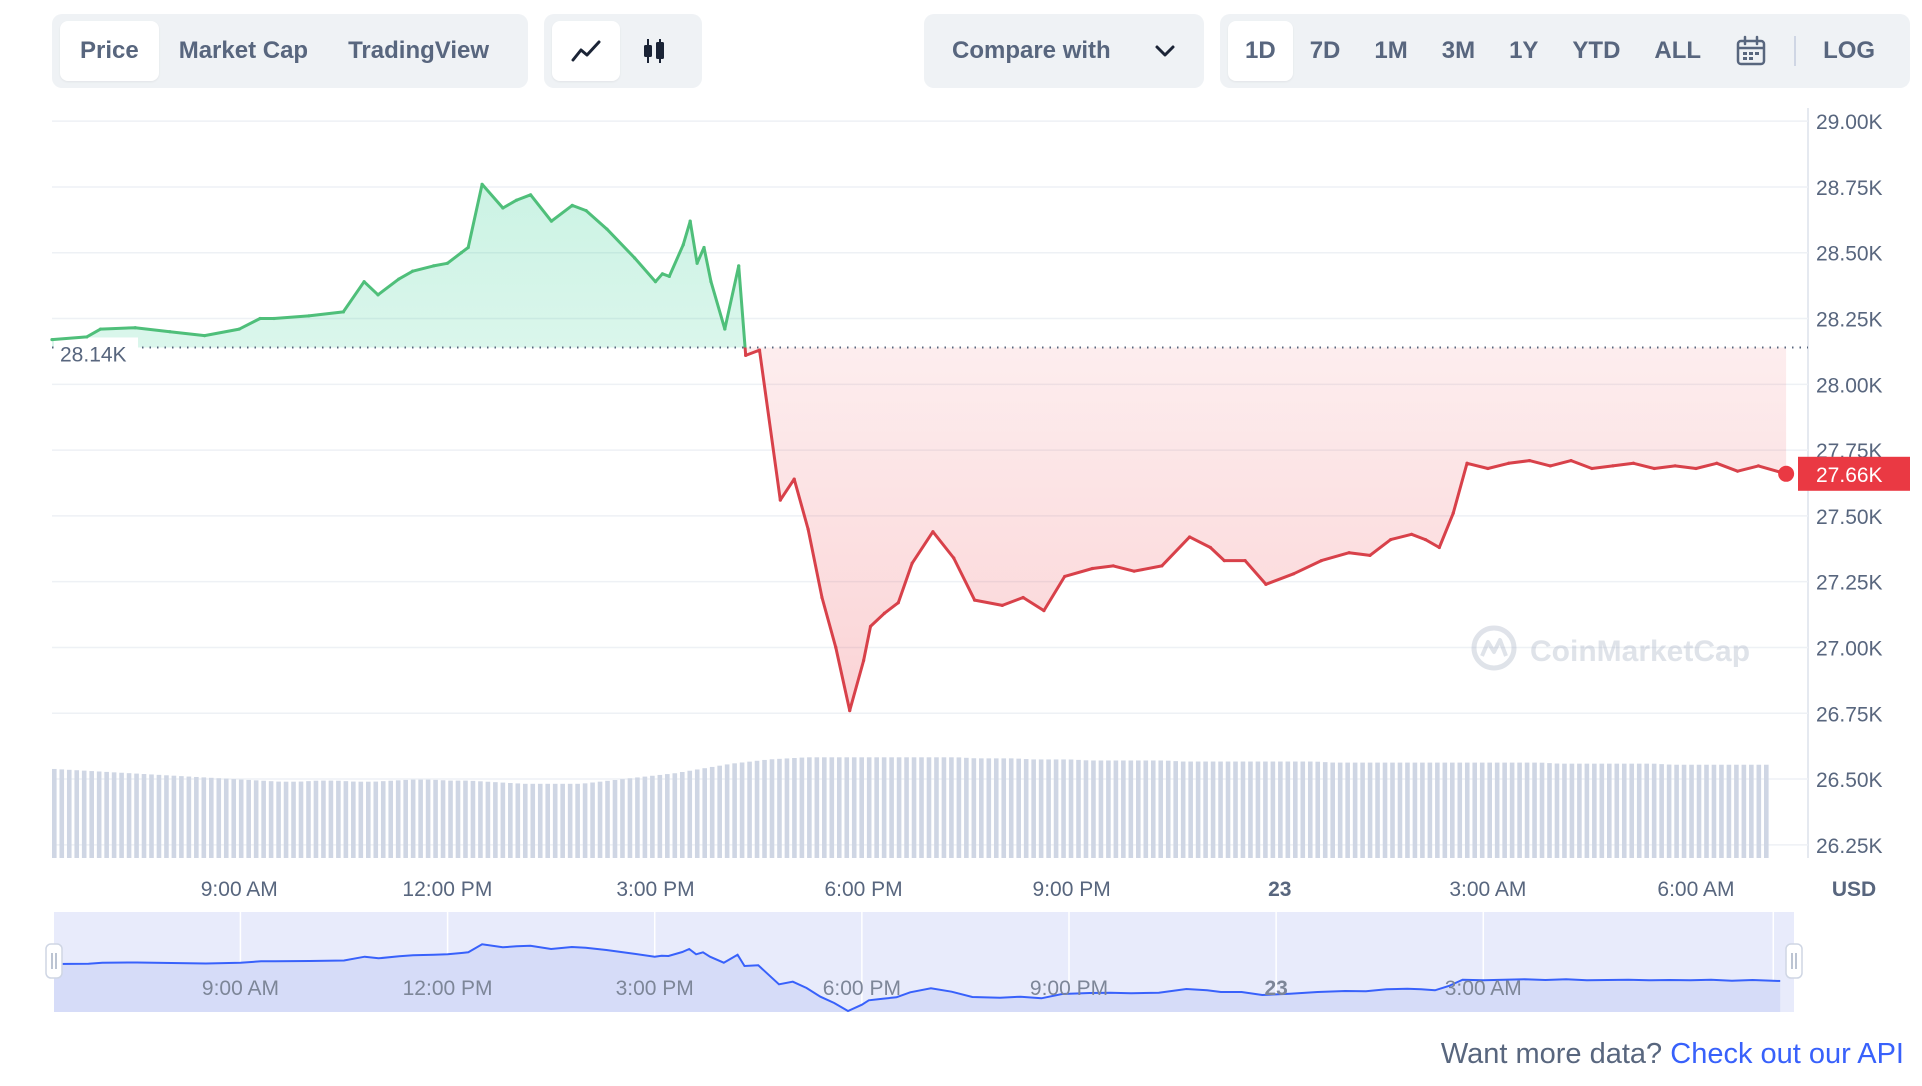  Describe the element at coordinates (910, 807) in the screenshot. I see `volume-bars` at that location.